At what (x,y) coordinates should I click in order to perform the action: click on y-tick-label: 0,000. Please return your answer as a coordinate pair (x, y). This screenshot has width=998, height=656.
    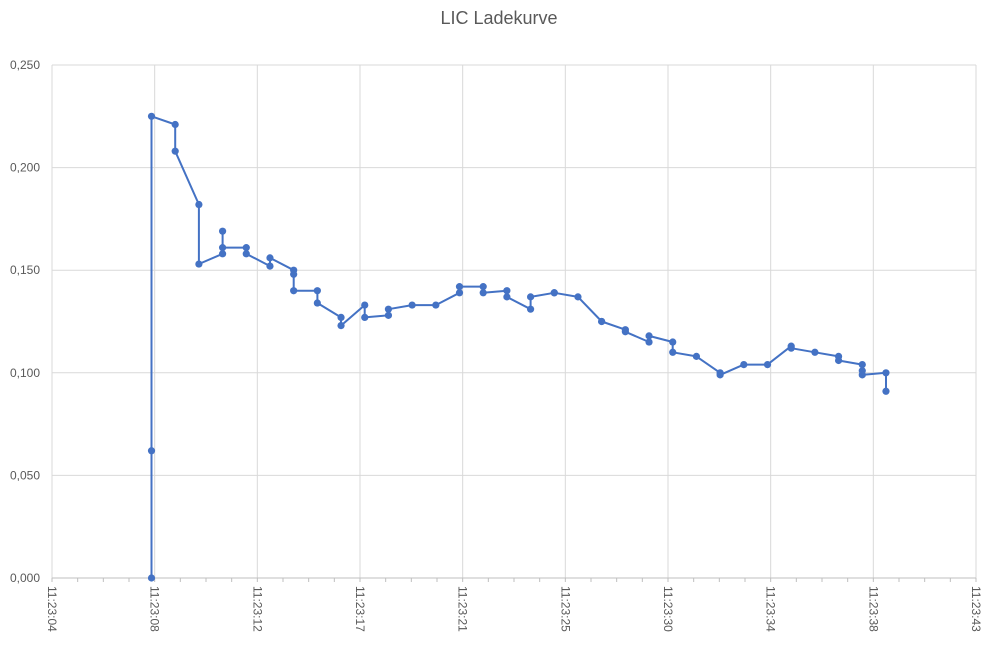
    Looking at the image, I should click on (25, 578).